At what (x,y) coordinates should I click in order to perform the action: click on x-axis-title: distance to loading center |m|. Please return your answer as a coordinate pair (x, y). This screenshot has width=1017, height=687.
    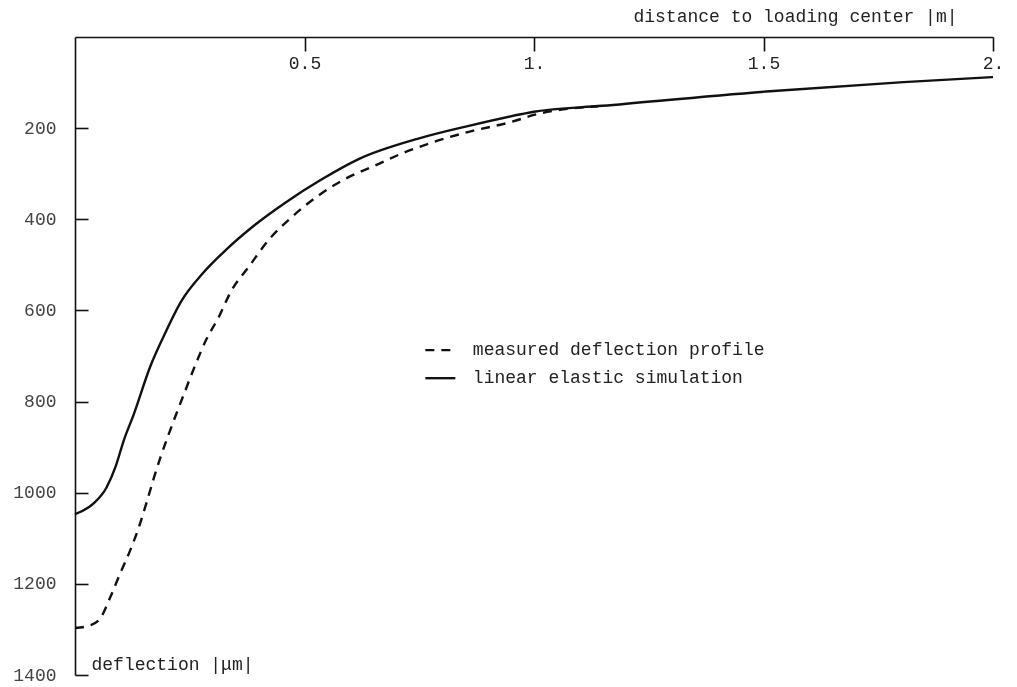
    Looking at the image, I should click on (795, 16).